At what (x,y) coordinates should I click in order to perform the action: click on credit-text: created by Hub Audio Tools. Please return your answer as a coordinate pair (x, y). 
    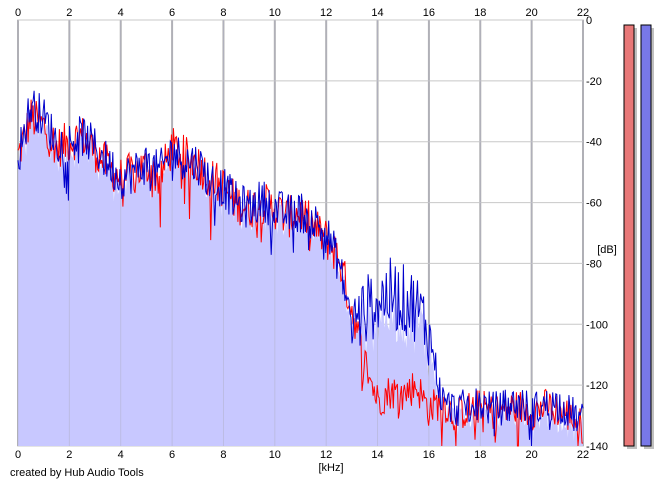
    Looking at the image, I should click on (77, 473).